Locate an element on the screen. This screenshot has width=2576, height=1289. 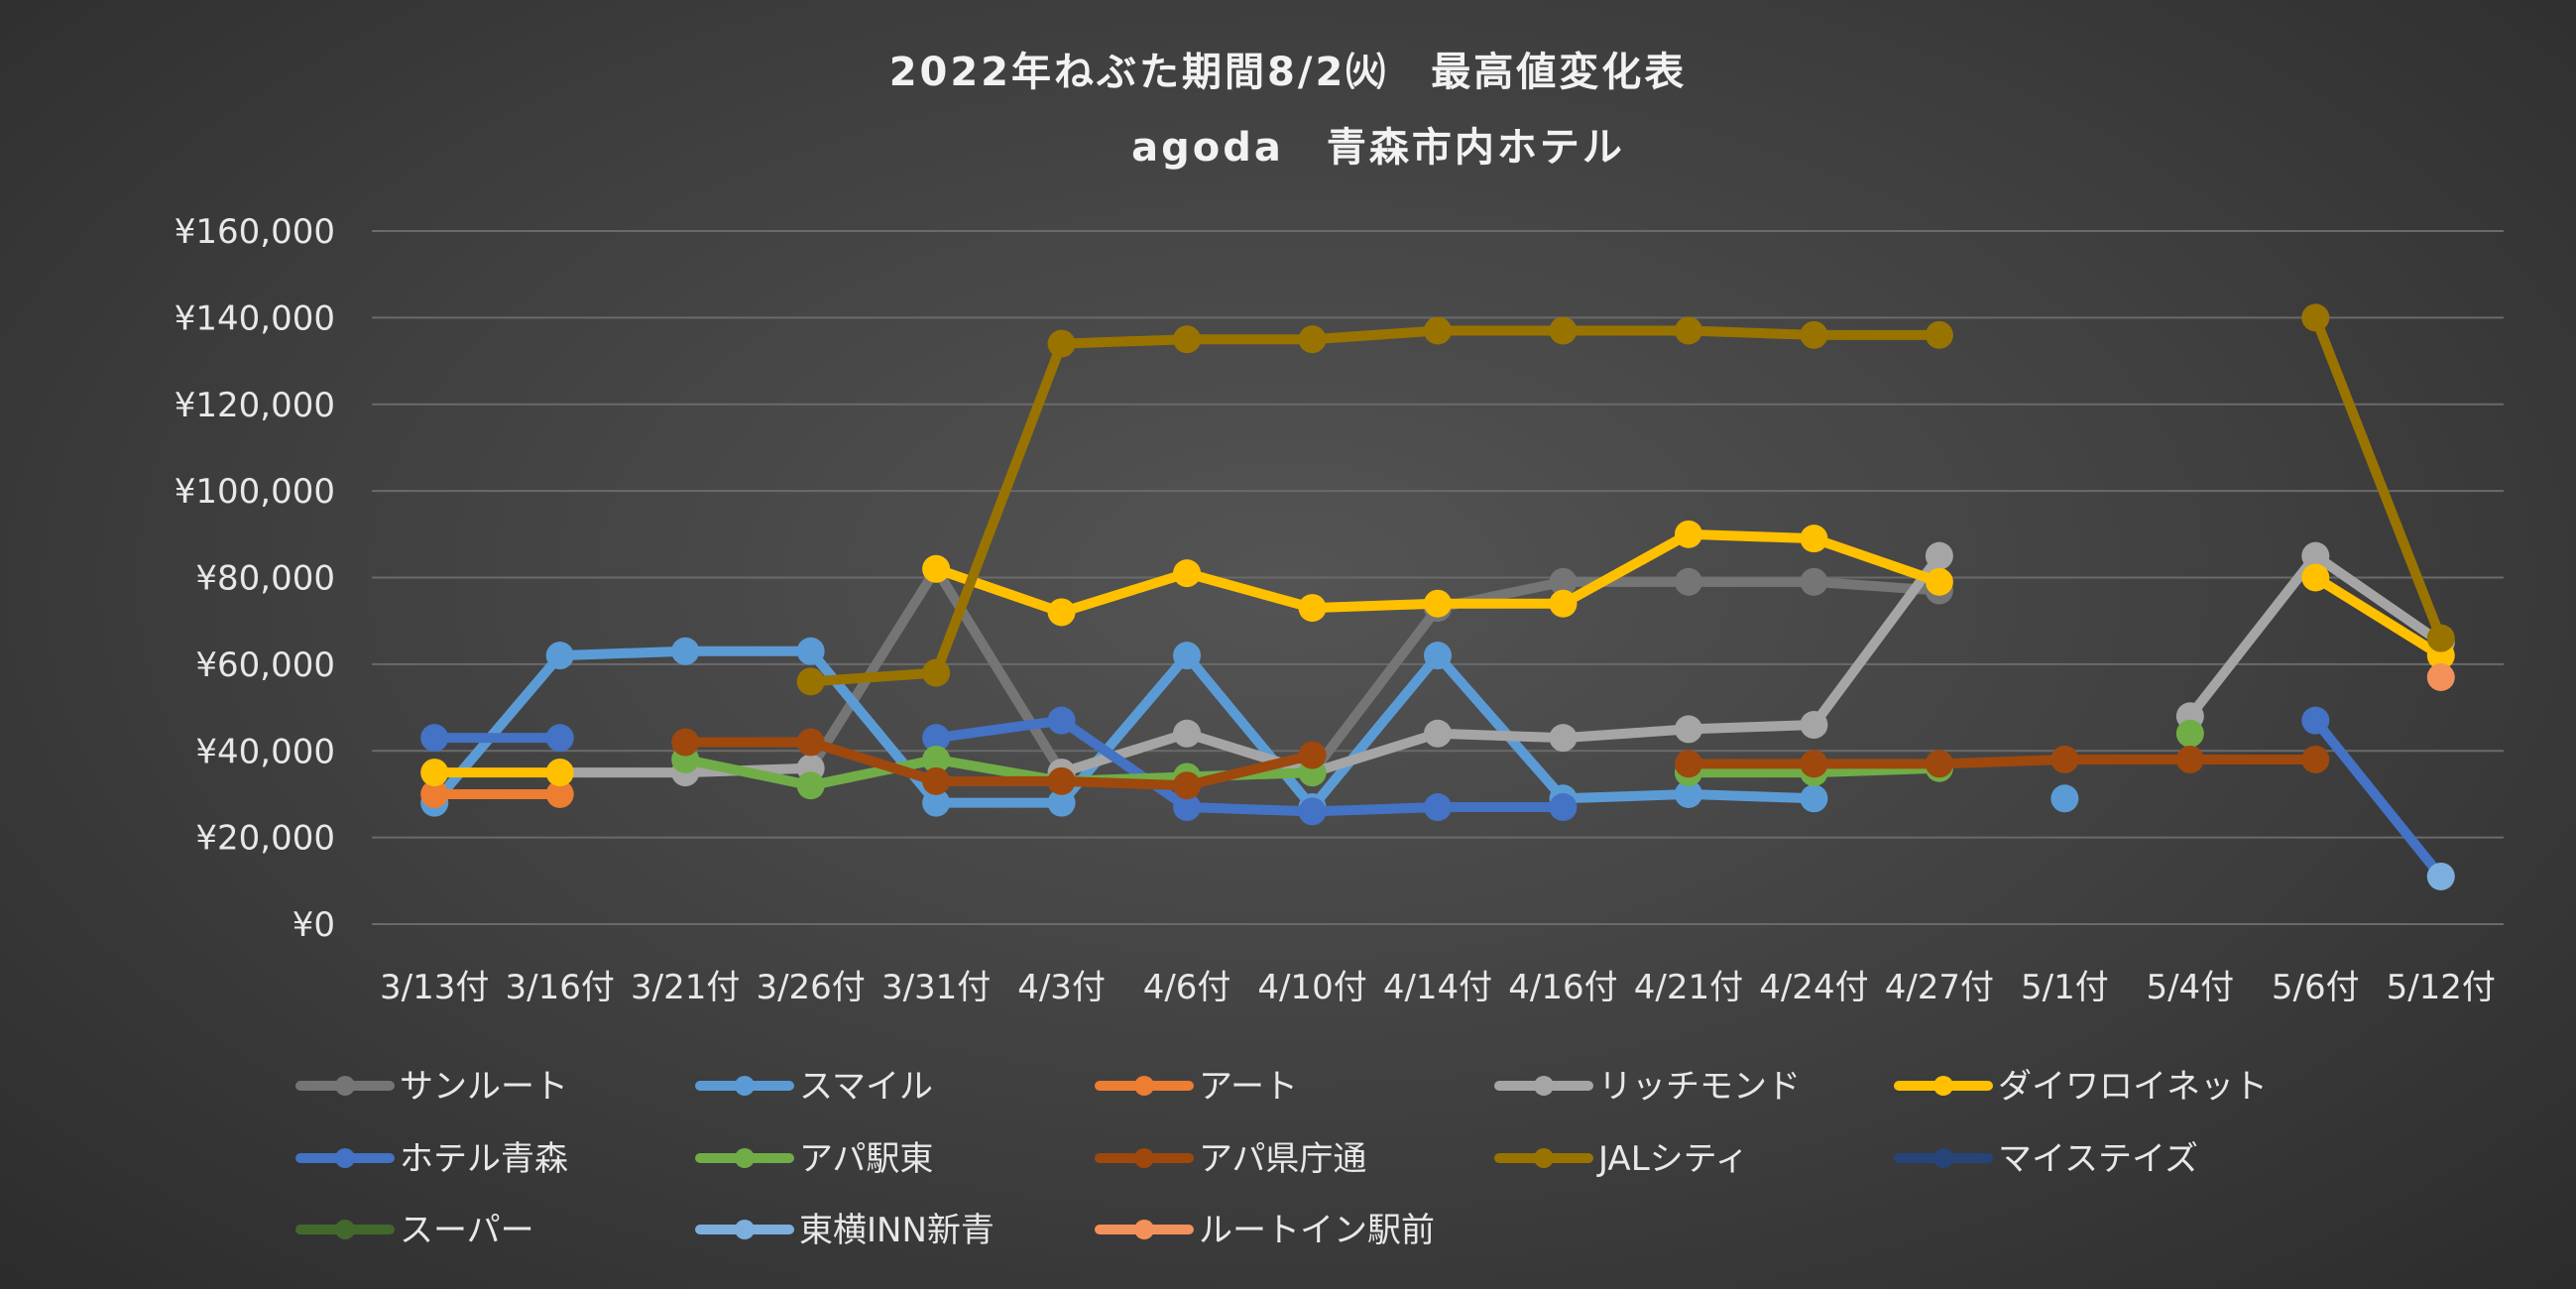
y-tick-label: ¥40,000 is located at coordinates (265, 751).